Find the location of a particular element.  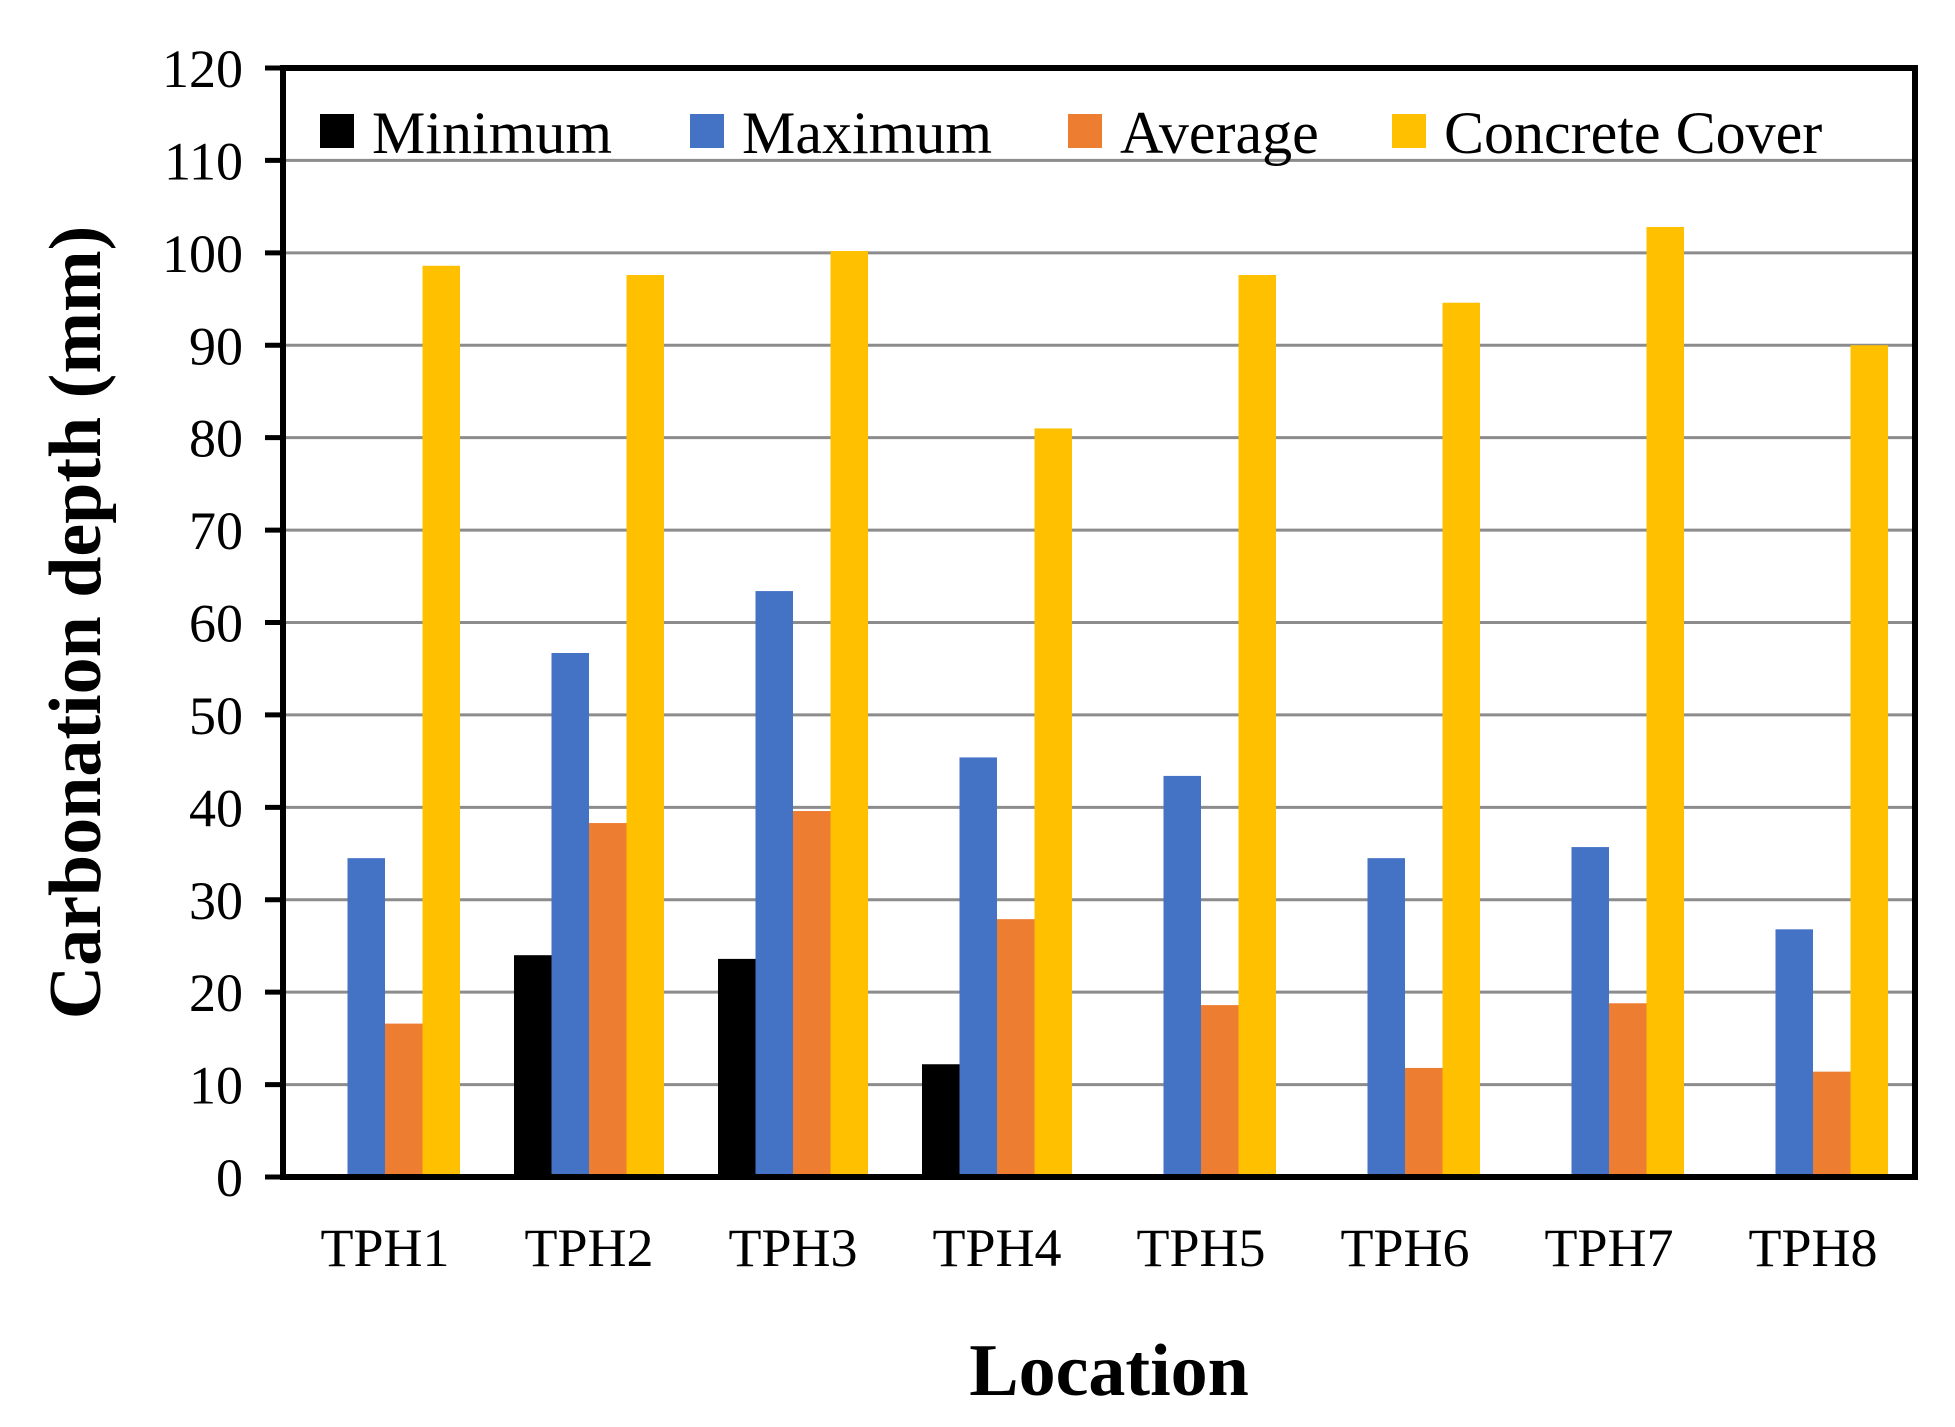

y-tick-label: 0 is located at coordinates (229, 1178).